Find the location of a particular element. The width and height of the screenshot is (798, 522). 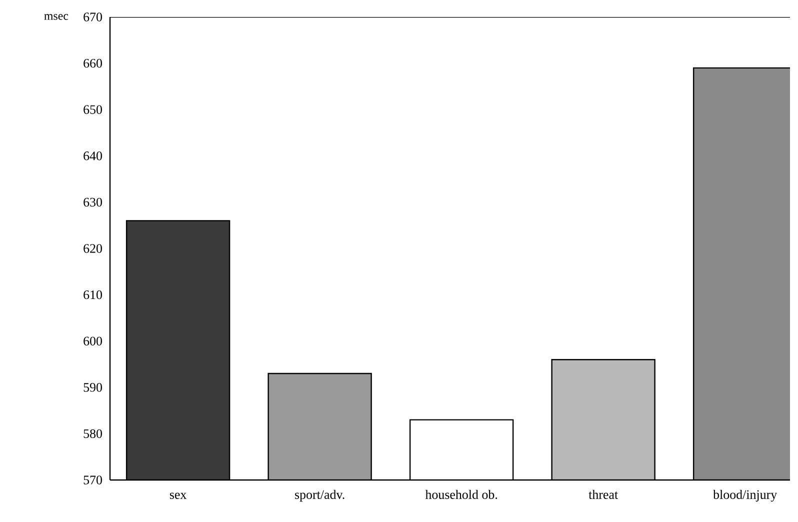

y-tick-label: 670 is located at coordinates (93, 17).